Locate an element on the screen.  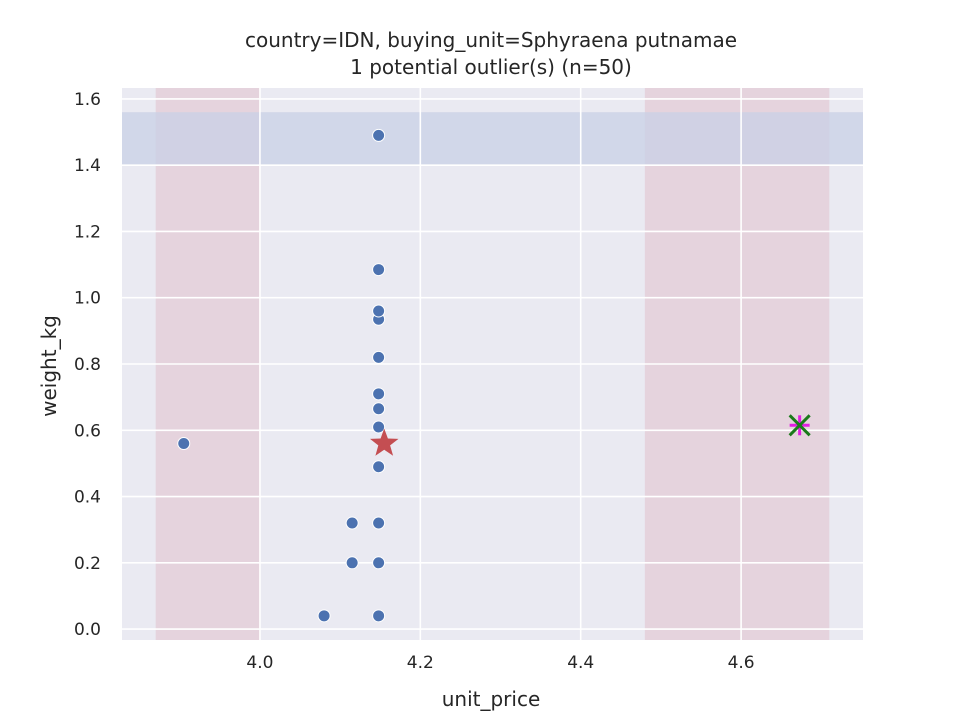
y-tick-labels: 0.0 0.2 0.4 0.6 0.8 1.0 1.2 1.4 1.6 is located at coordinates (87, 365).